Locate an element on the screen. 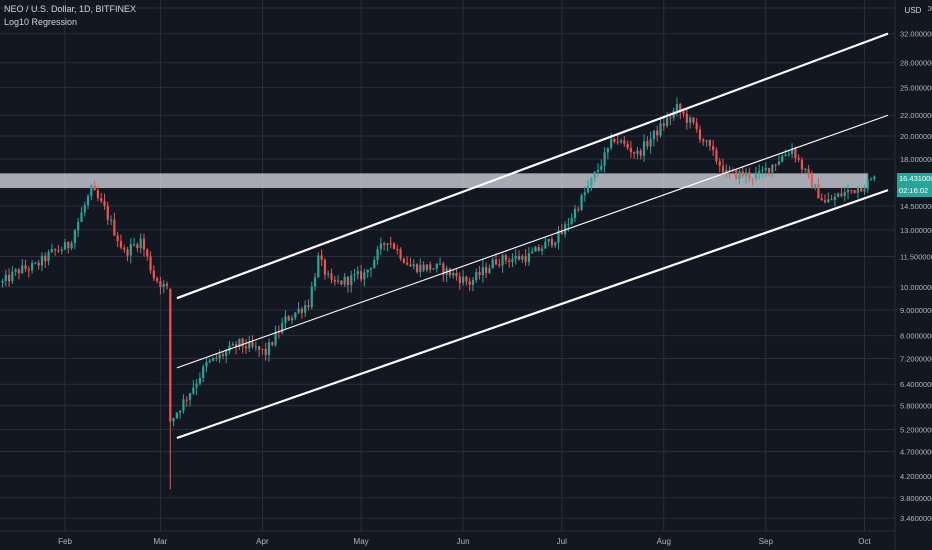 The width and height of the screenshot is (932, 550). time-tick-label: Apr is located at coordinates (262, 541).